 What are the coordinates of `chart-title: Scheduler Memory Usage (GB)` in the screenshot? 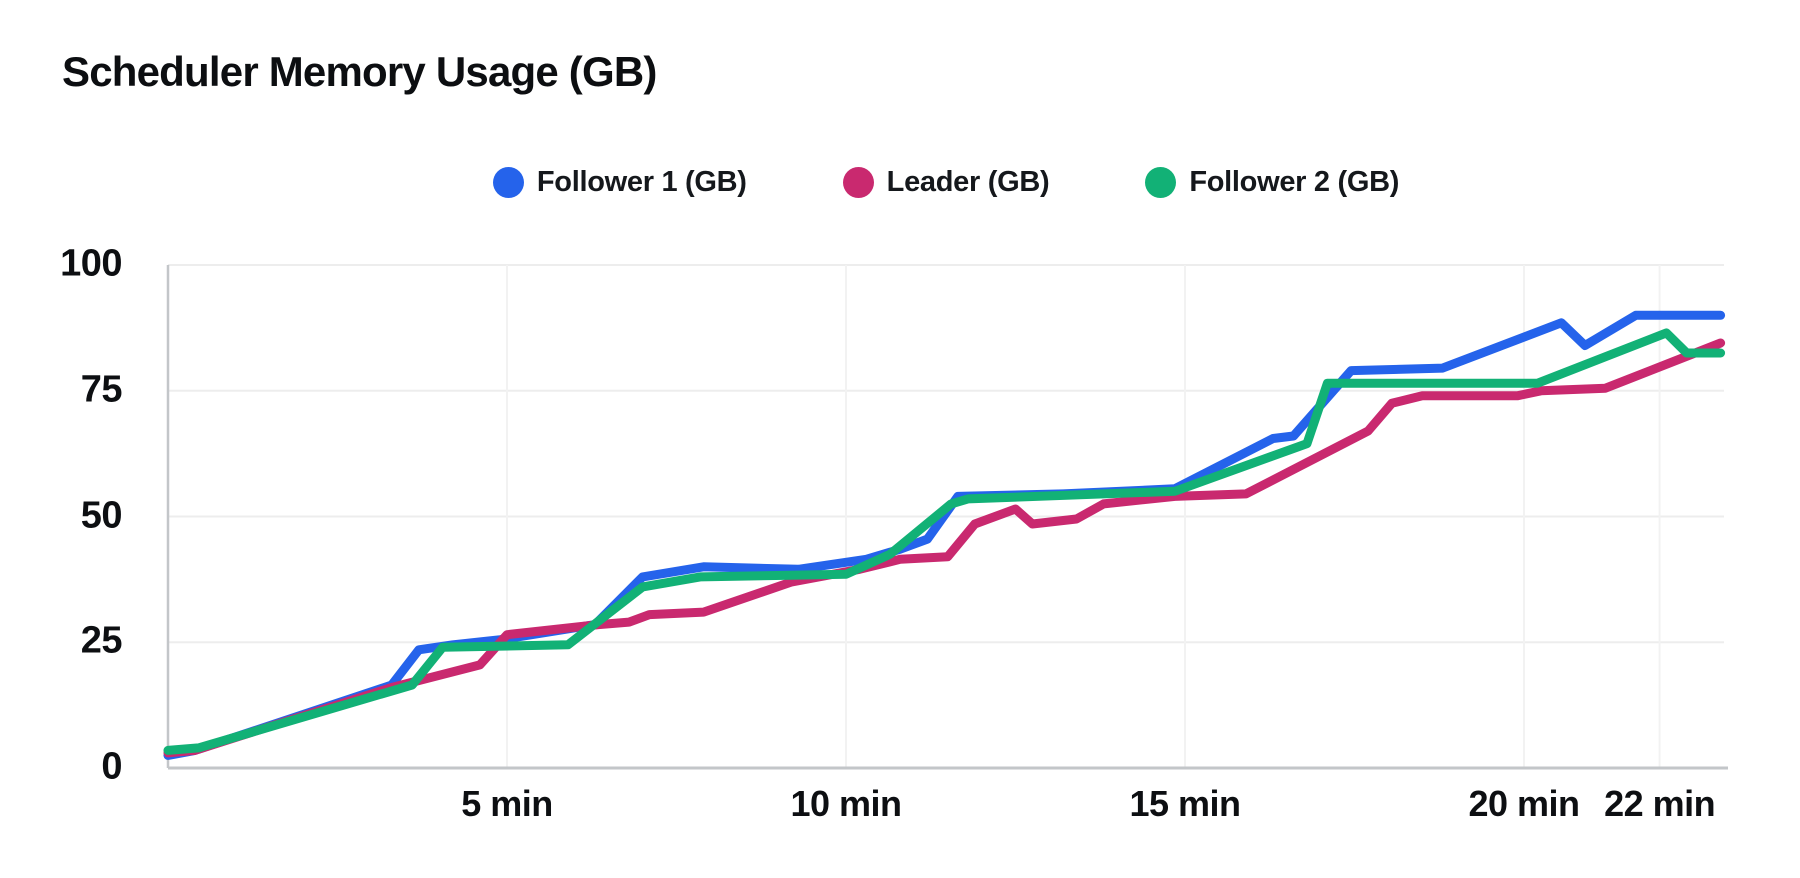 It's located at (359, 71).